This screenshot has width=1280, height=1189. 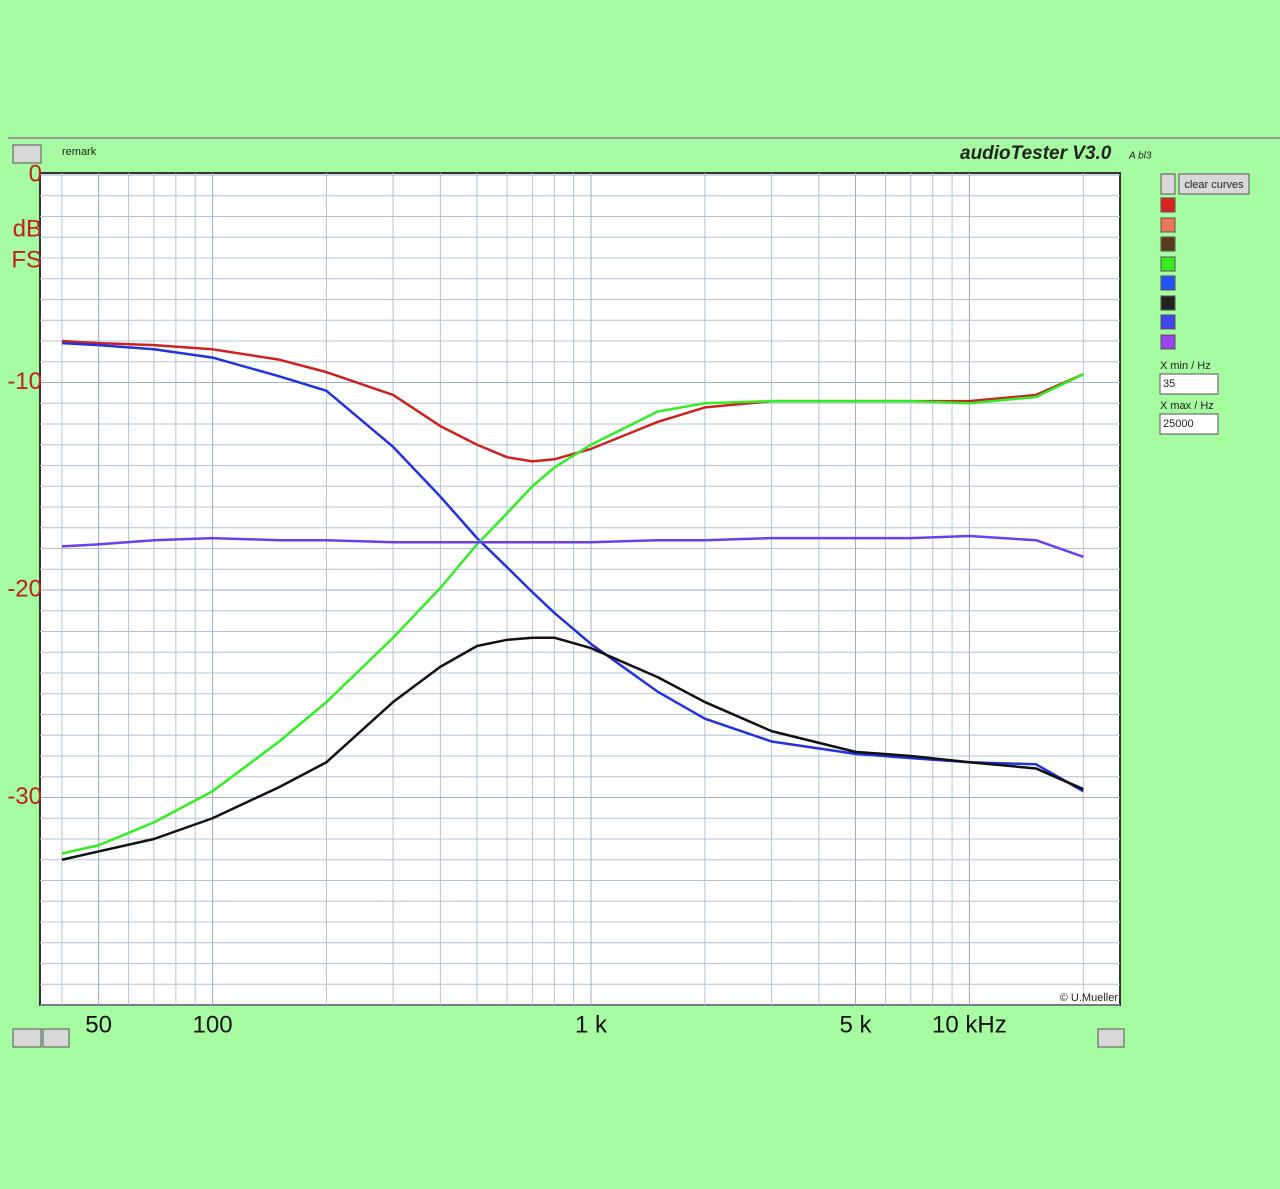 What do you see at coordinates (26, 259) in the screenshot?
I see `y-axis-label: FS` at bounding box center [26, 259].